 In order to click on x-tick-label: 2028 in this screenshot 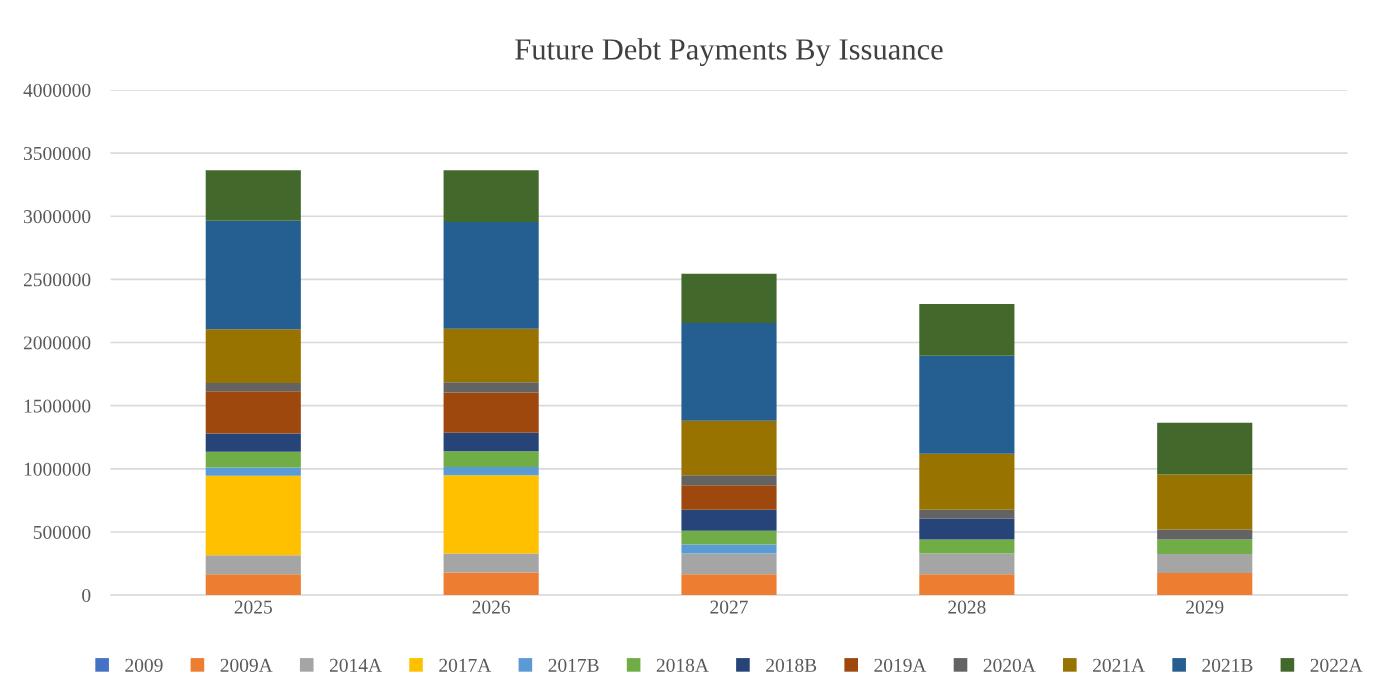, I will do `click(967, 607)`.